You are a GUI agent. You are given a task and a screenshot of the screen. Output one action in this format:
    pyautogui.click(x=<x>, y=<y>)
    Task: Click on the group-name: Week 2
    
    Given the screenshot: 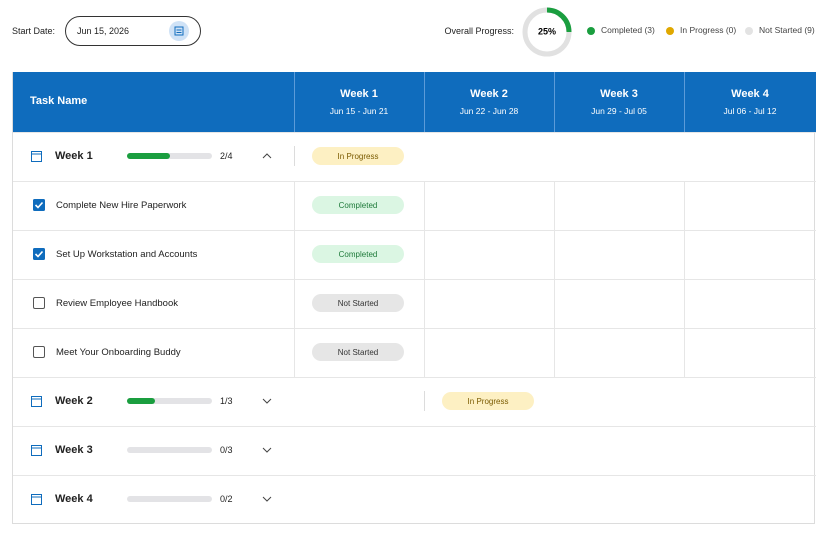 What is the action you would take?
    pyautogui.click(x=74, y=401)
    